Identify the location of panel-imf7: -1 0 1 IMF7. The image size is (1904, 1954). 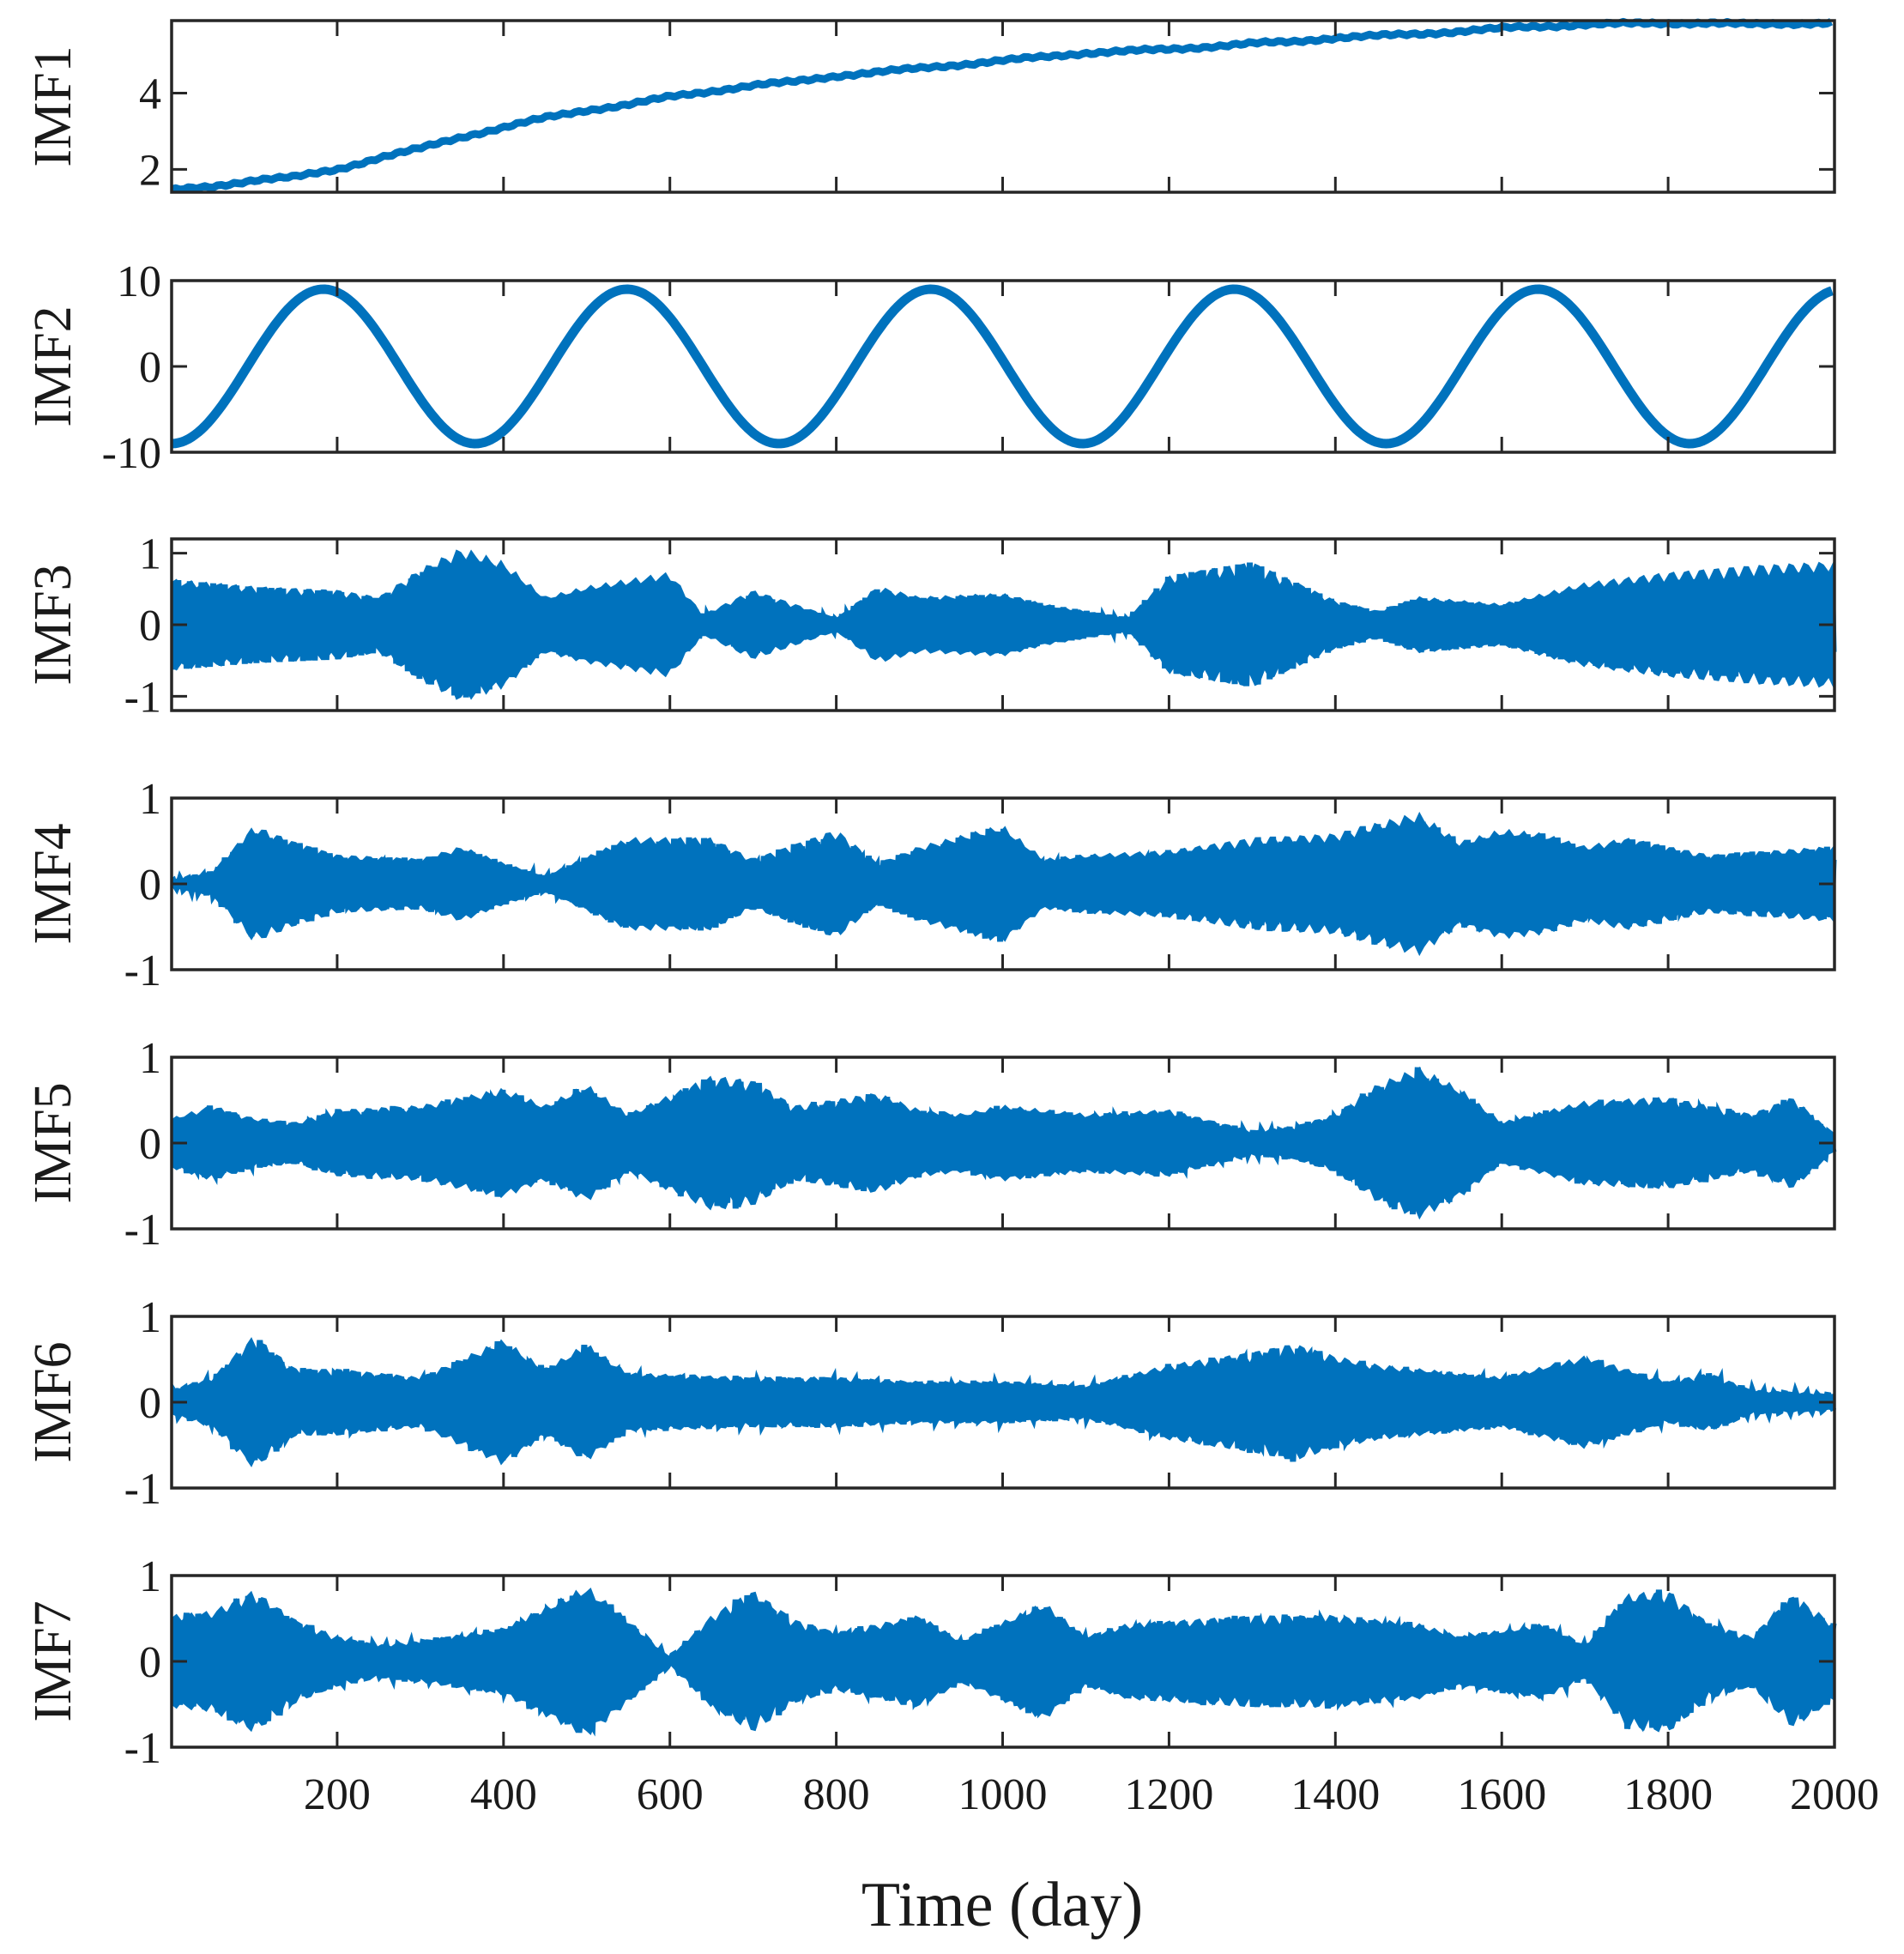
(931, 1662).